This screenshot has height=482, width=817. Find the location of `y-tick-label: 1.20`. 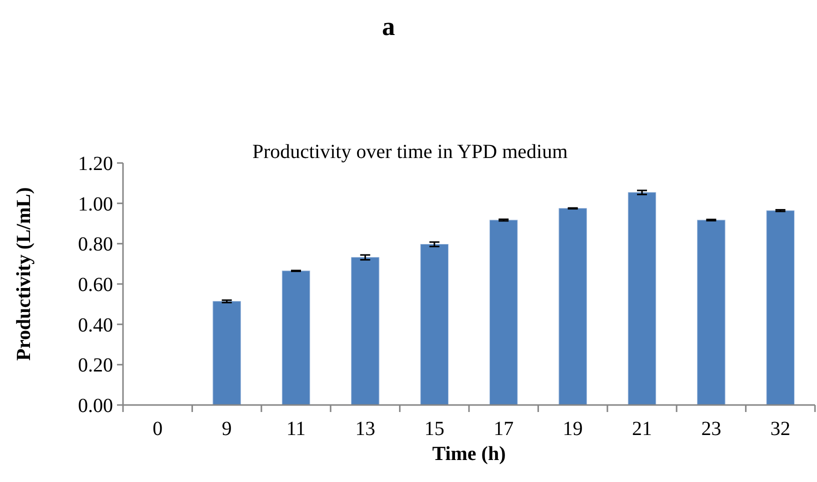

y-tick-label: 1.20 is located at coordinates (95, 164).